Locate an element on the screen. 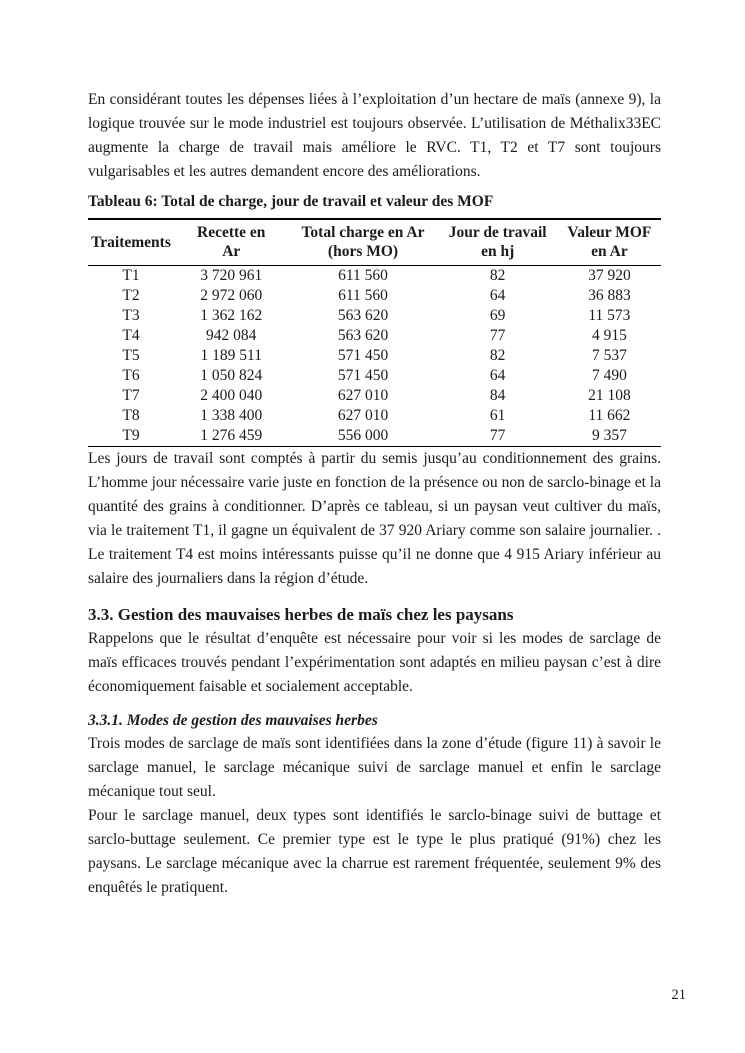 This screenshot has width=745, height=1053. cell-valeur: 4 915 is located at coordinates (609, 335).